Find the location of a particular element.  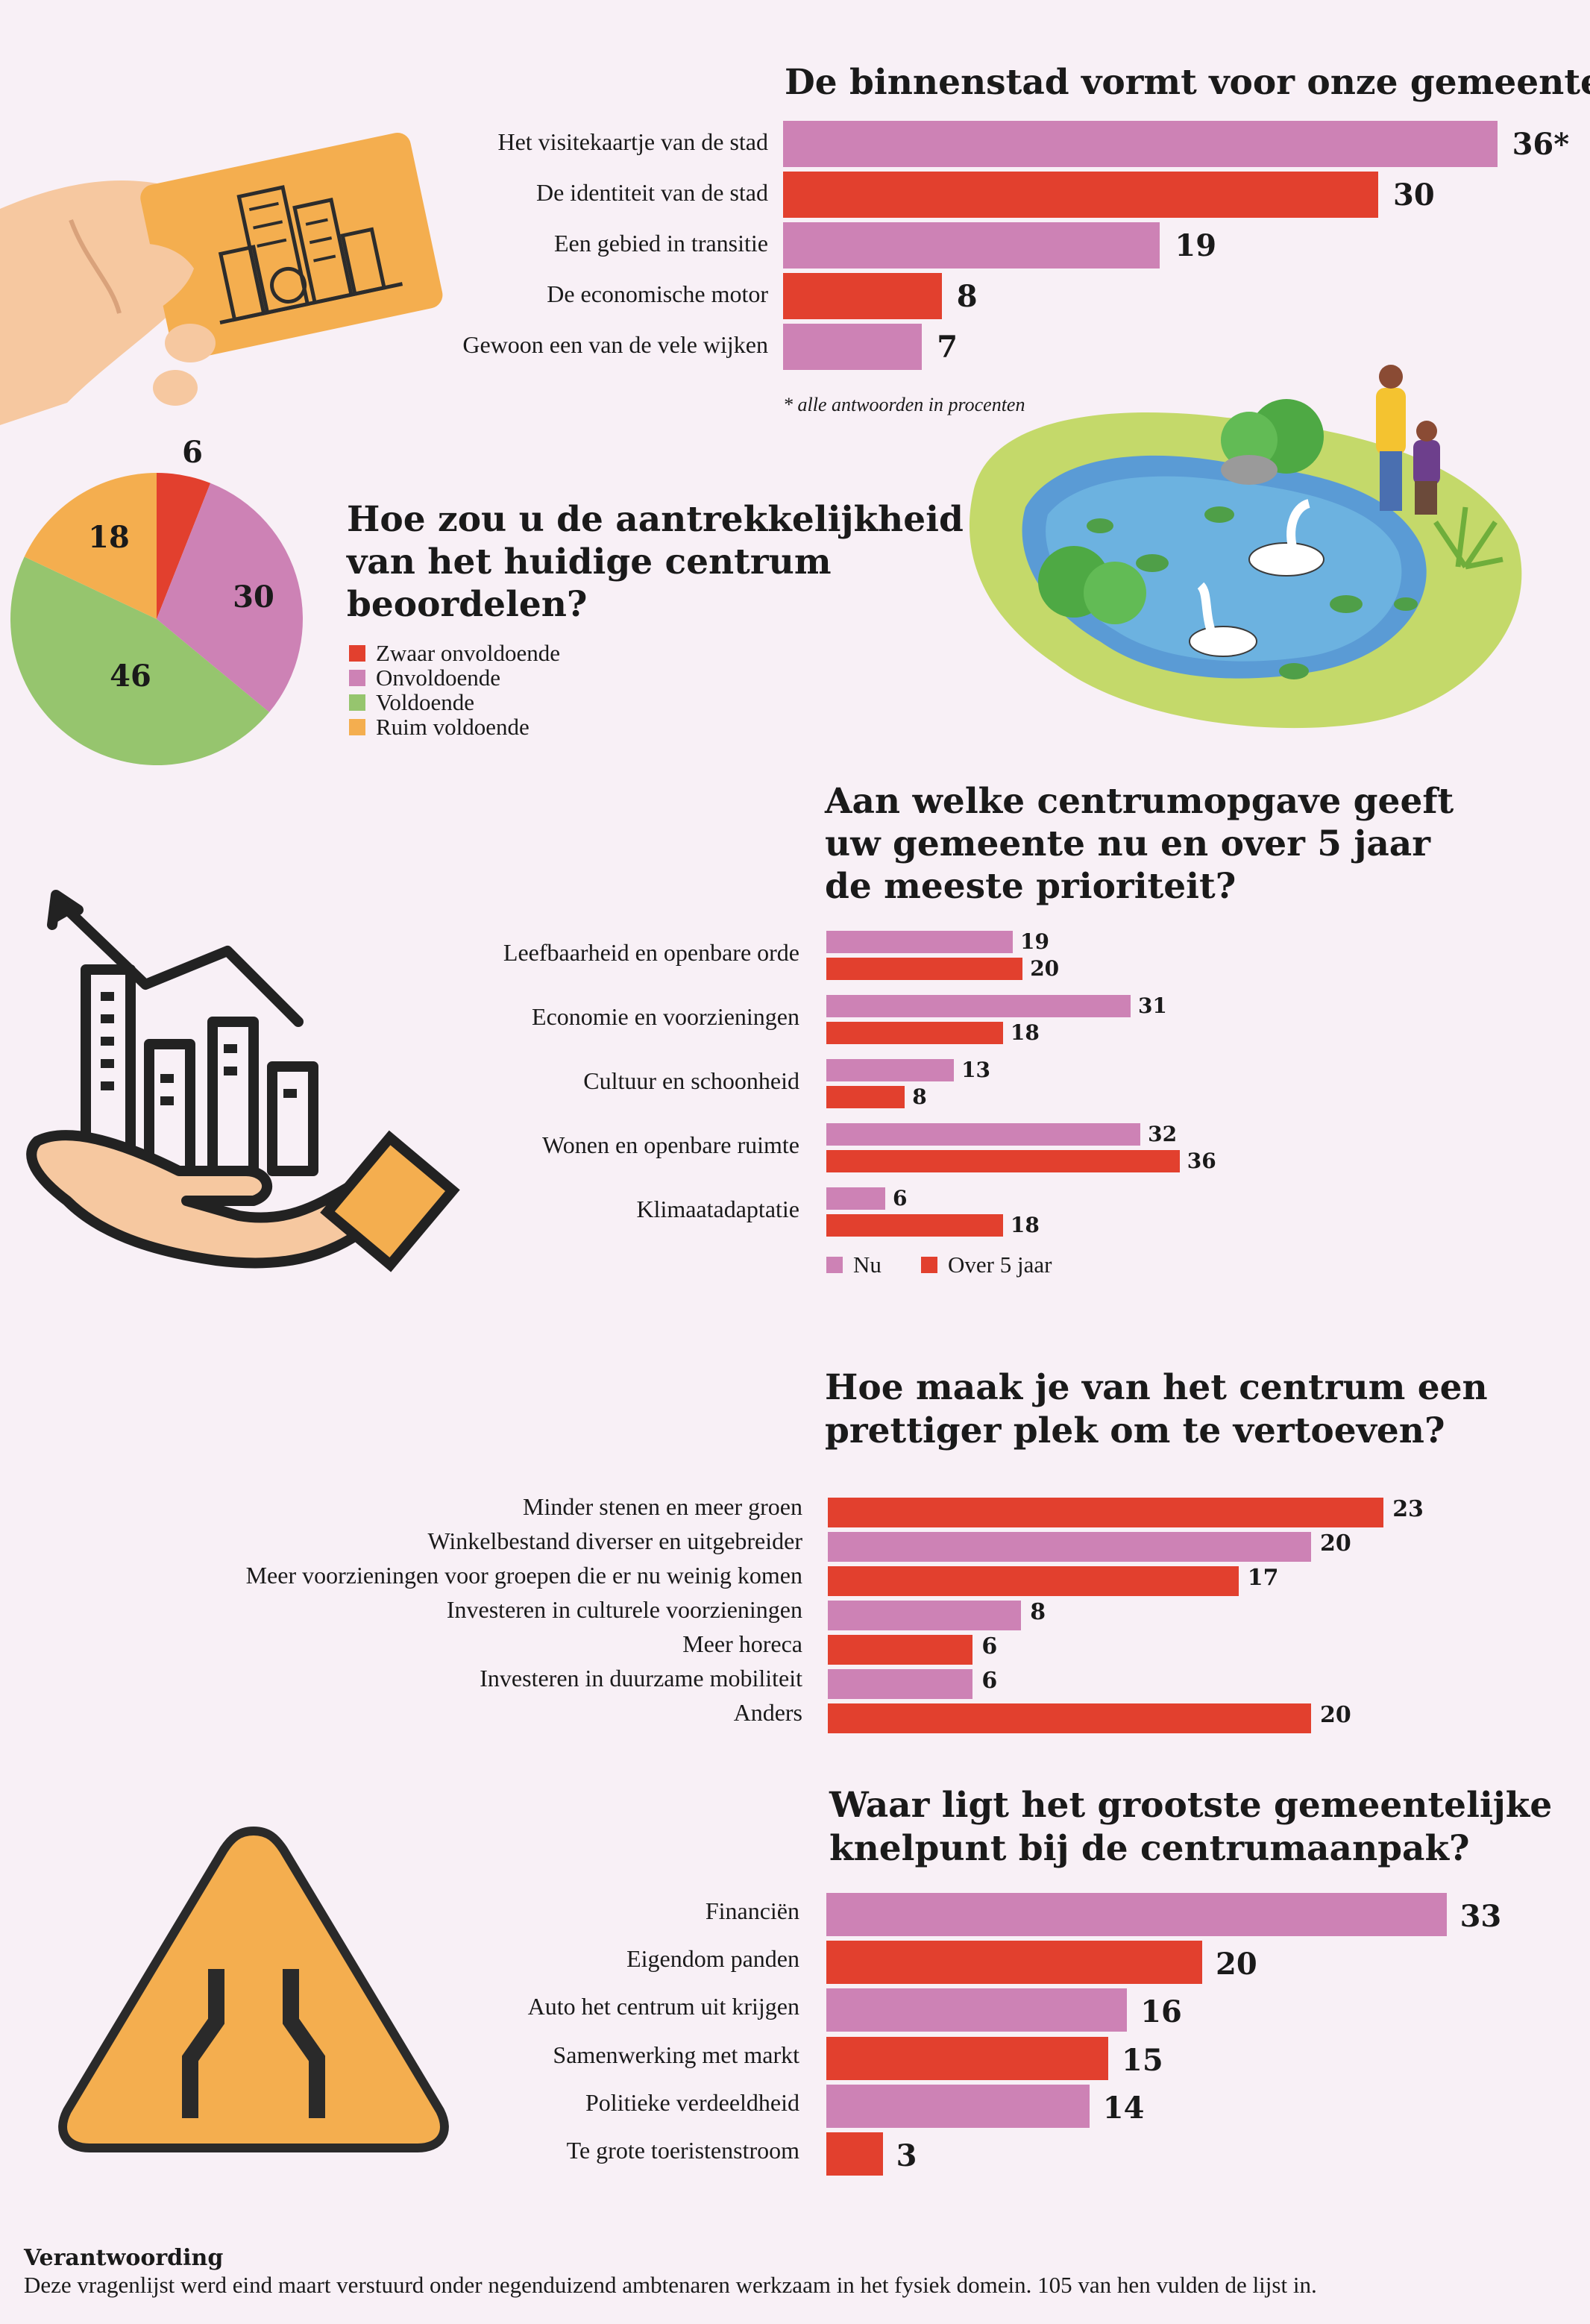

chart3-value: 8 is located at coordinates (920, 1096).